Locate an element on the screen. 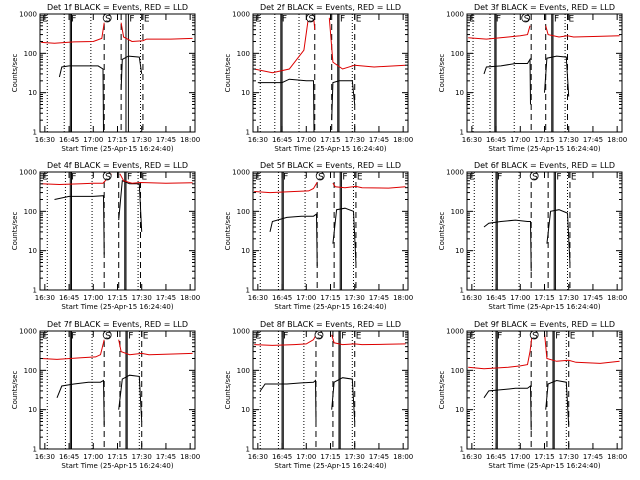  panel-title: Det 5f BLACK = Events, RED = LLD is located at coordinates (330, 165).